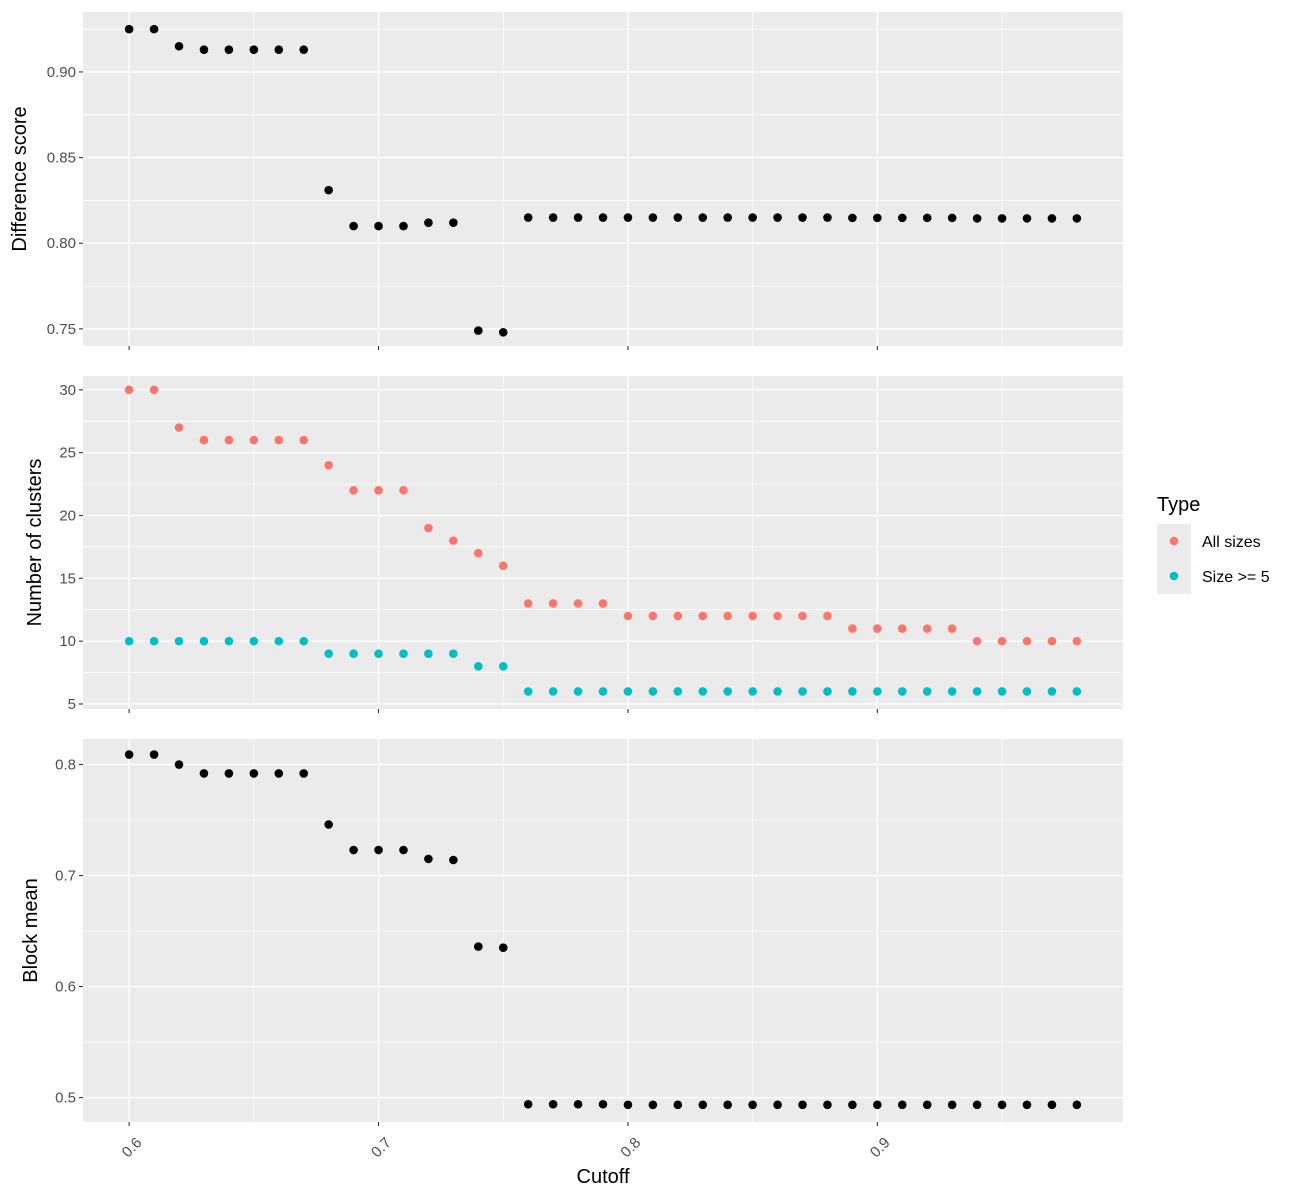 Image resolution: width=1300 pixels, height=1200 pixels. What do you see at coordinates (65, 987) in the screenshot?
I see `y-tick-label: 0.6` at bounding box center [65, 987].